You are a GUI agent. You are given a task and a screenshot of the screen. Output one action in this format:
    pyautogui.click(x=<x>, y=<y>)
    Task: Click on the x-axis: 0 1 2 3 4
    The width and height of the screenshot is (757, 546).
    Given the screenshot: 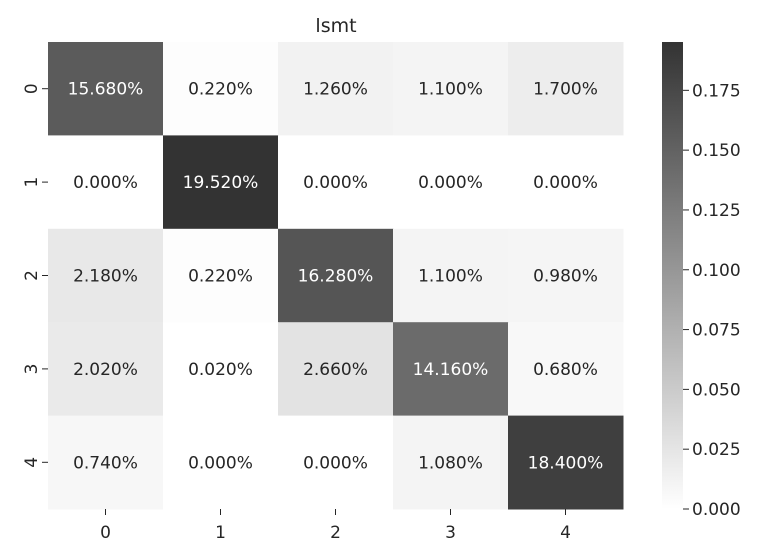 What is the action you would take?
    pyautogui.click(x=335, y=526)
    